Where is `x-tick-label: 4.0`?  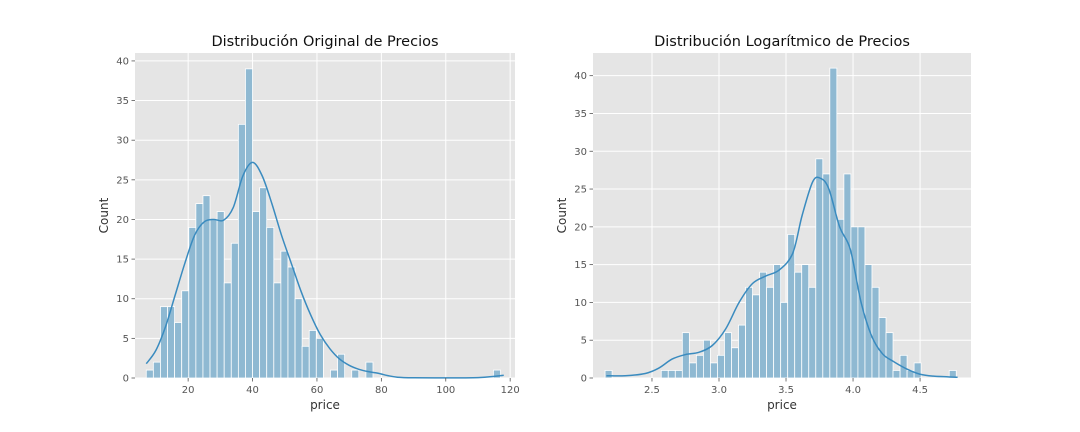
x-tick-label: 4.0 is located at coordinates (853, 390).